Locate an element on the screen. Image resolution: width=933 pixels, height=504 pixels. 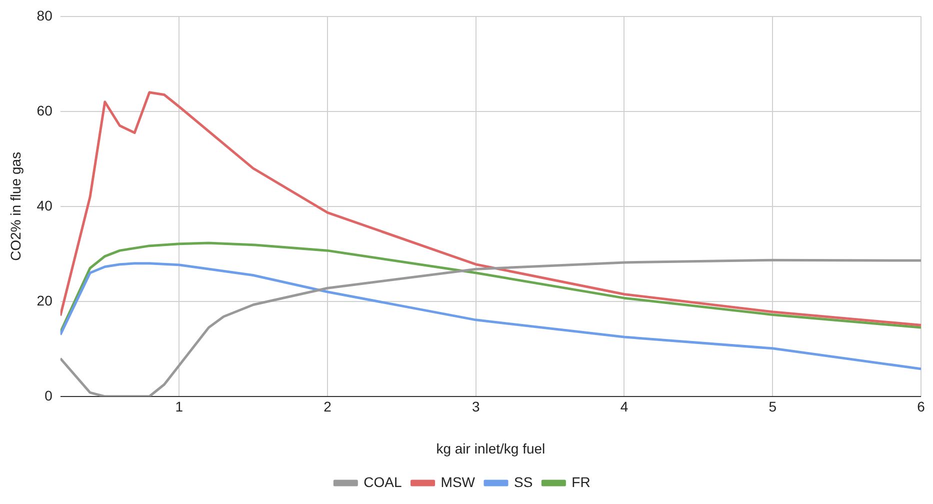
y-tick-label: 80 is located at coordinates (44, 15).